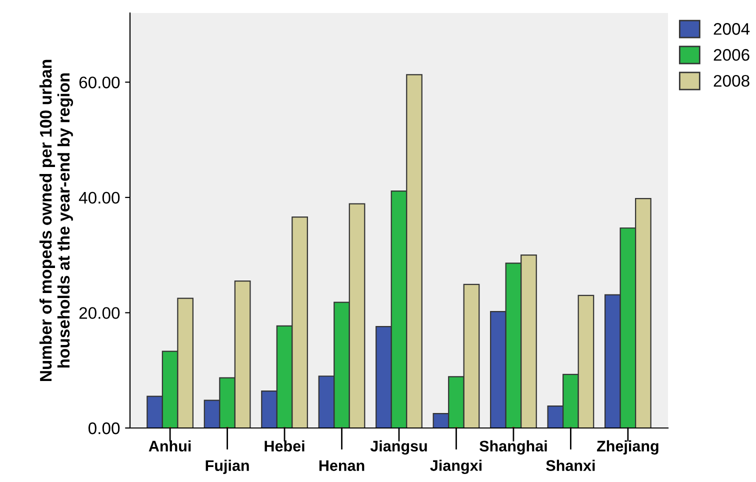 The image size is (756, 482). What do you see at coordinates (513, 447) in the screenshot?
I see `x-tick-label: Shanghai` at bounding box center [513, 447].